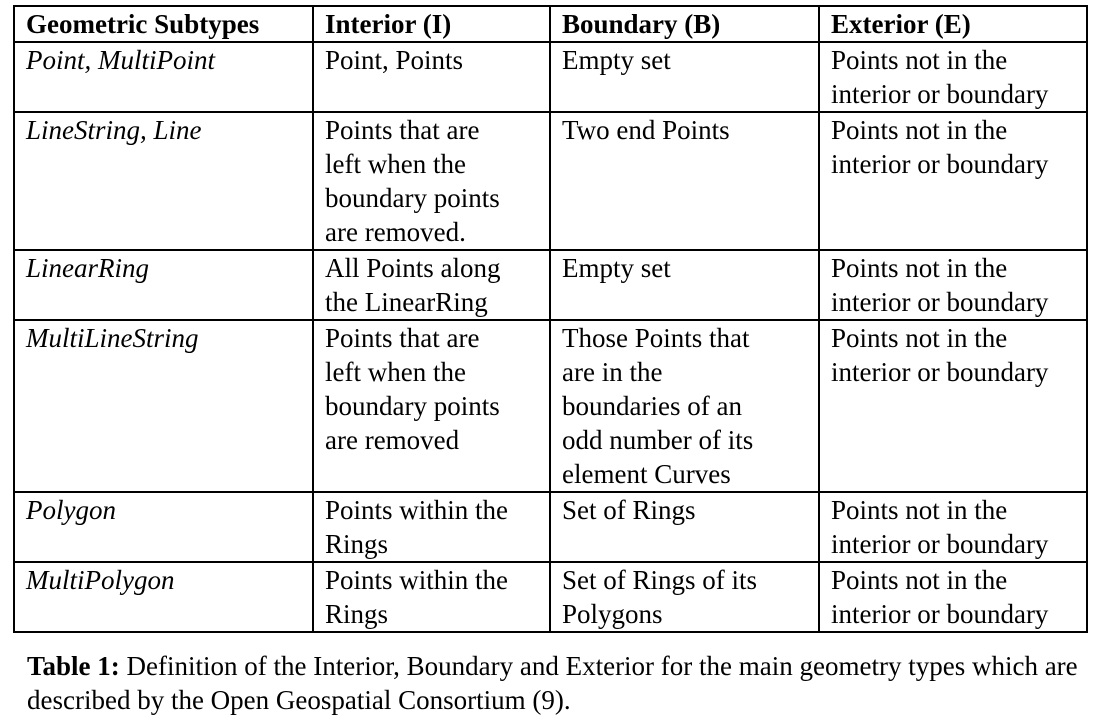 The image size is (1106, 726). Describe the element at coordinates (684, 527) in the screenshot. I see `cell-boundary: Set of Rings` at that location.